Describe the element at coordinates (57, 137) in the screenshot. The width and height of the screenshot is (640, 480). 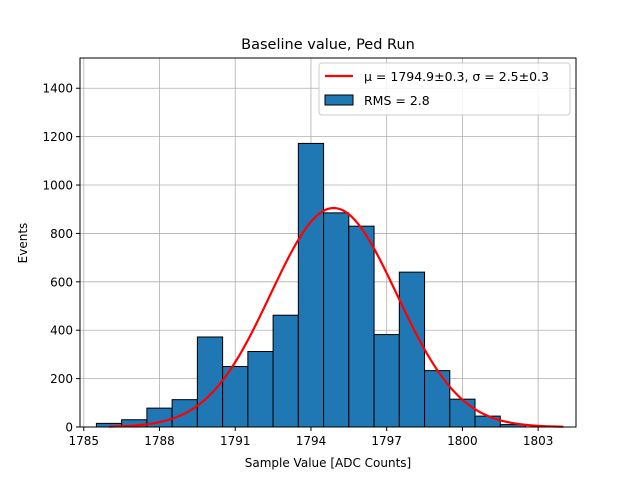
I see `y-tick-label: 1200` at that location.